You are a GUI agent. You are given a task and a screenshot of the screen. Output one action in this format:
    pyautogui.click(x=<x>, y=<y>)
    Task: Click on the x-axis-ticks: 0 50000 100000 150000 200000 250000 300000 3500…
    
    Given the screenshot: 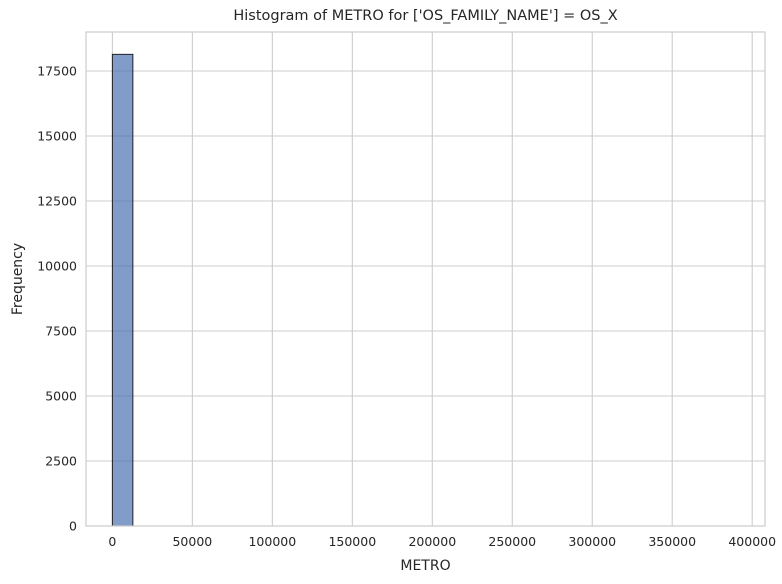 What is the action you would take?
    pyautogui.click(x=442, y=541)
    